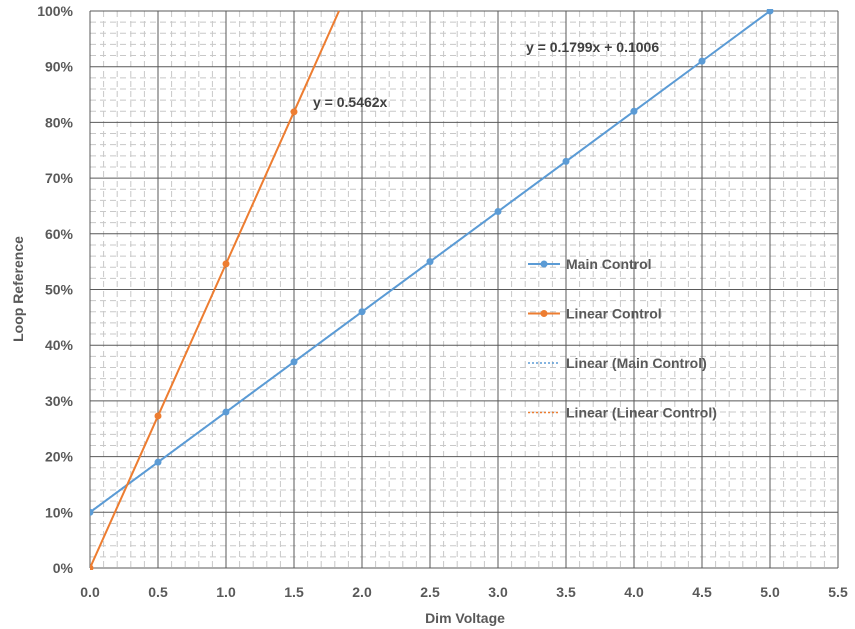  I want to click on series-line-extension, so click(316, 61).